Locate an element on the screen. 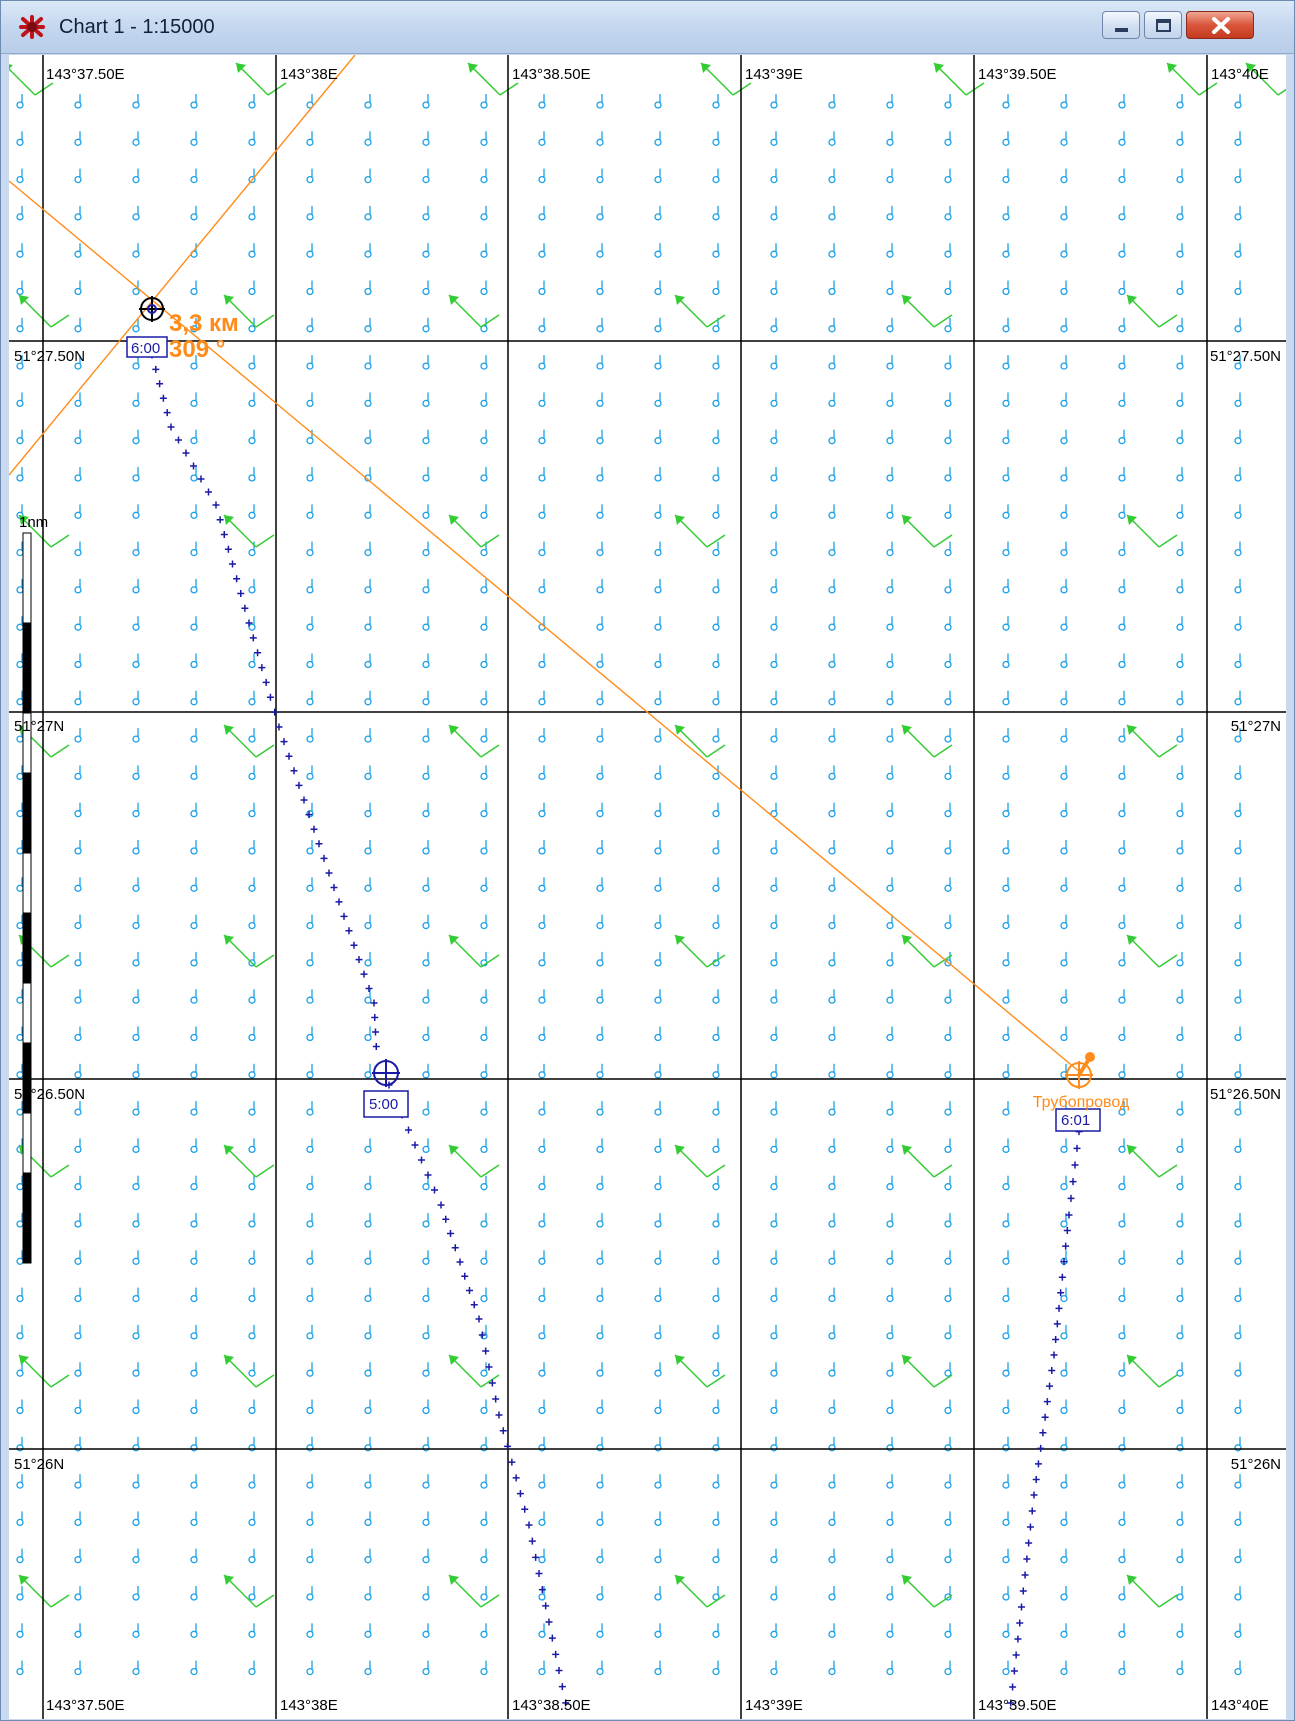  top-longitude-label: 143°37.50E is located at coordinates (85, 74).